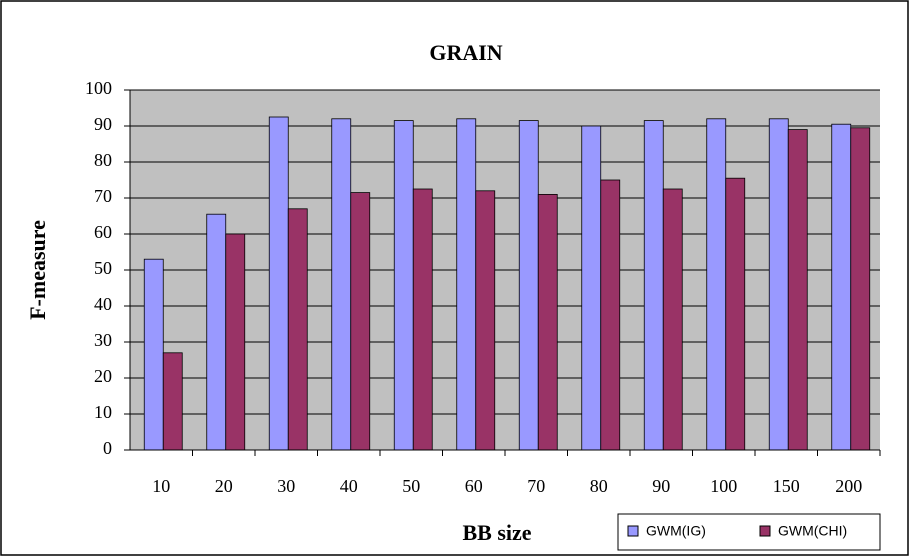 The width and height of the screenshot is (910, 557). What do you see at coordinates (103, 412) in the screenshot?
I see `y-tick-label: 10` at bounding box center [103, 412].